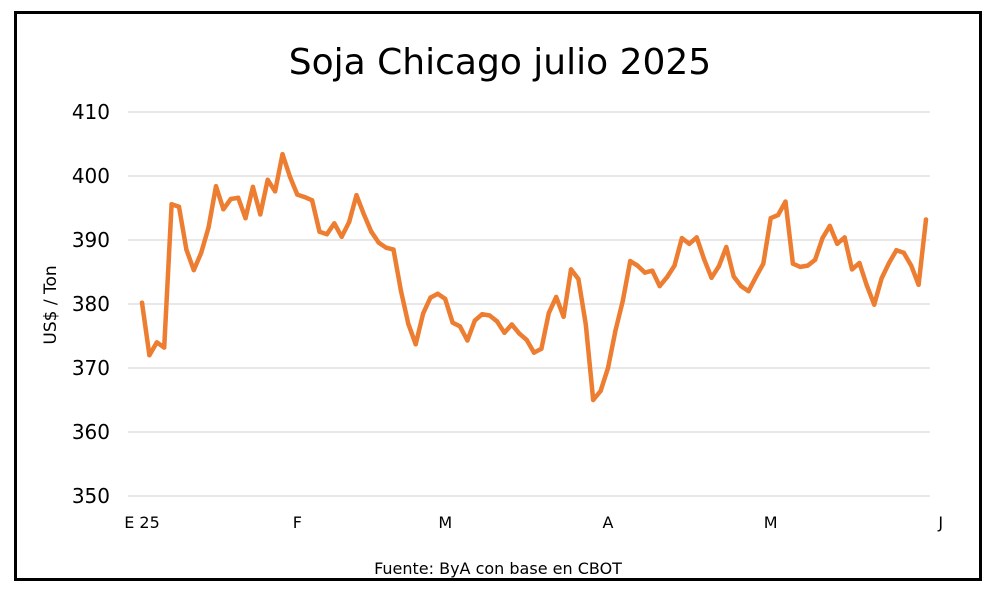  I want to click on x-tick-label: E 25, so click(142, 522).